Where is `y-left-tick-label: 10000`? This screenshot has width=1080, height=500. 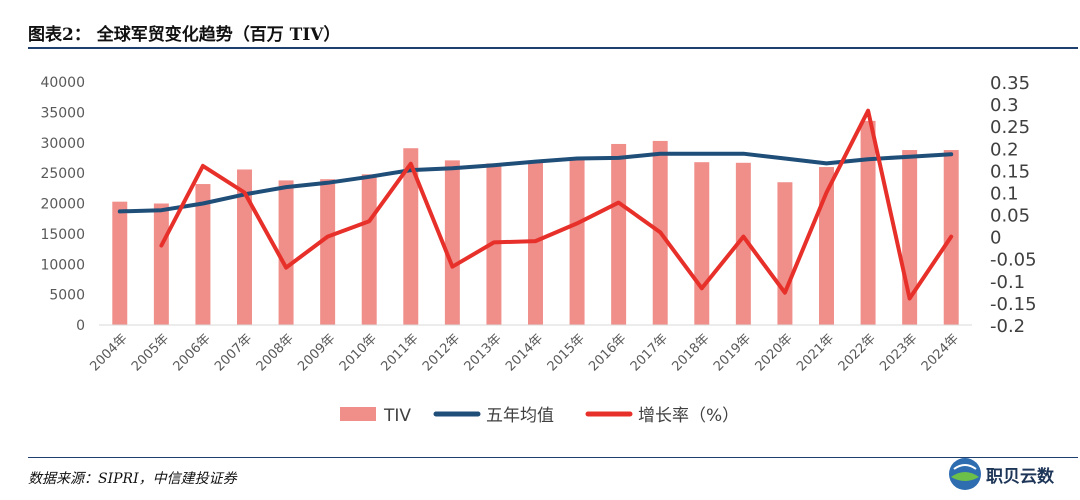 y-left-tick-label: 10000 is located at coordinates (62, 265).